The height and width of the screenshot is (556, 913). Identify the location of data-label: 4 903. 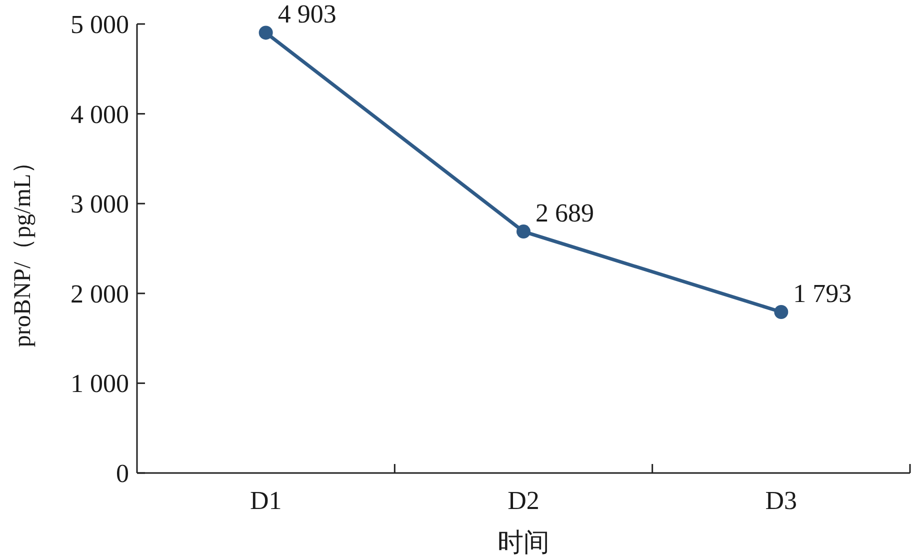
(307, 14).